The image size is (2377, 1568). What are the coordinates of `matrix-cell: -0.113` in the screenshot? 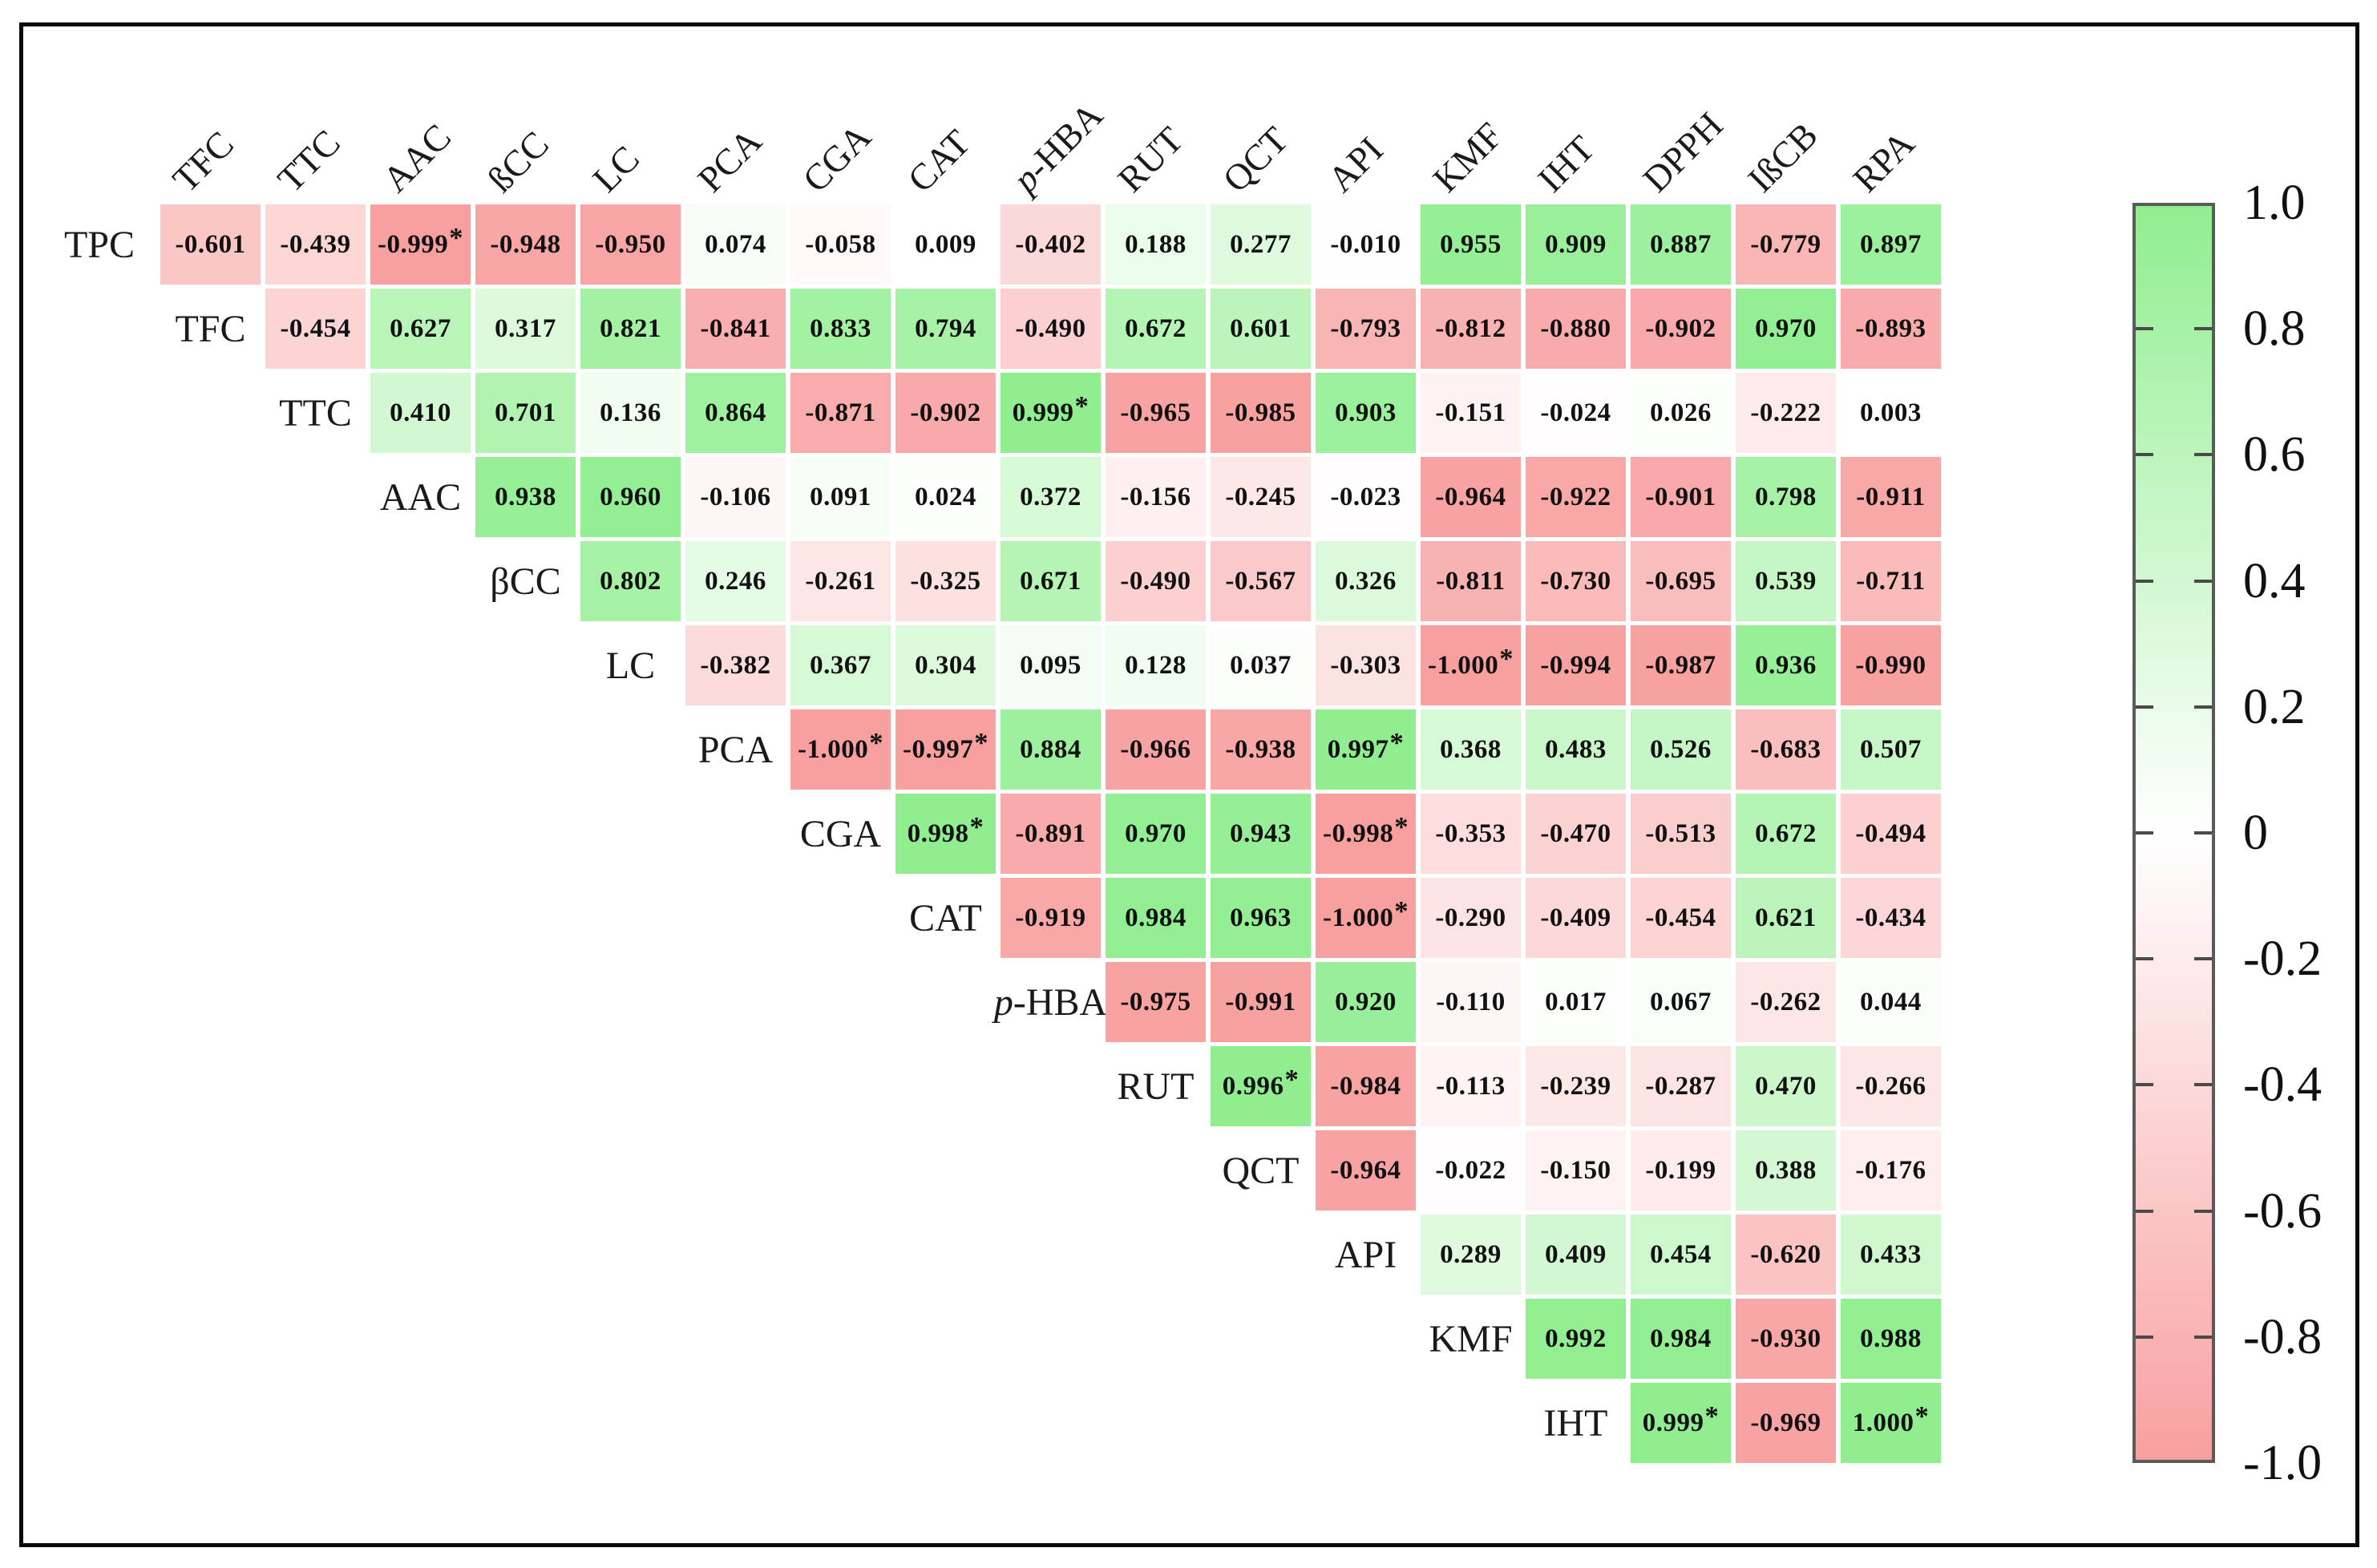 It's located at (1471, 1086).